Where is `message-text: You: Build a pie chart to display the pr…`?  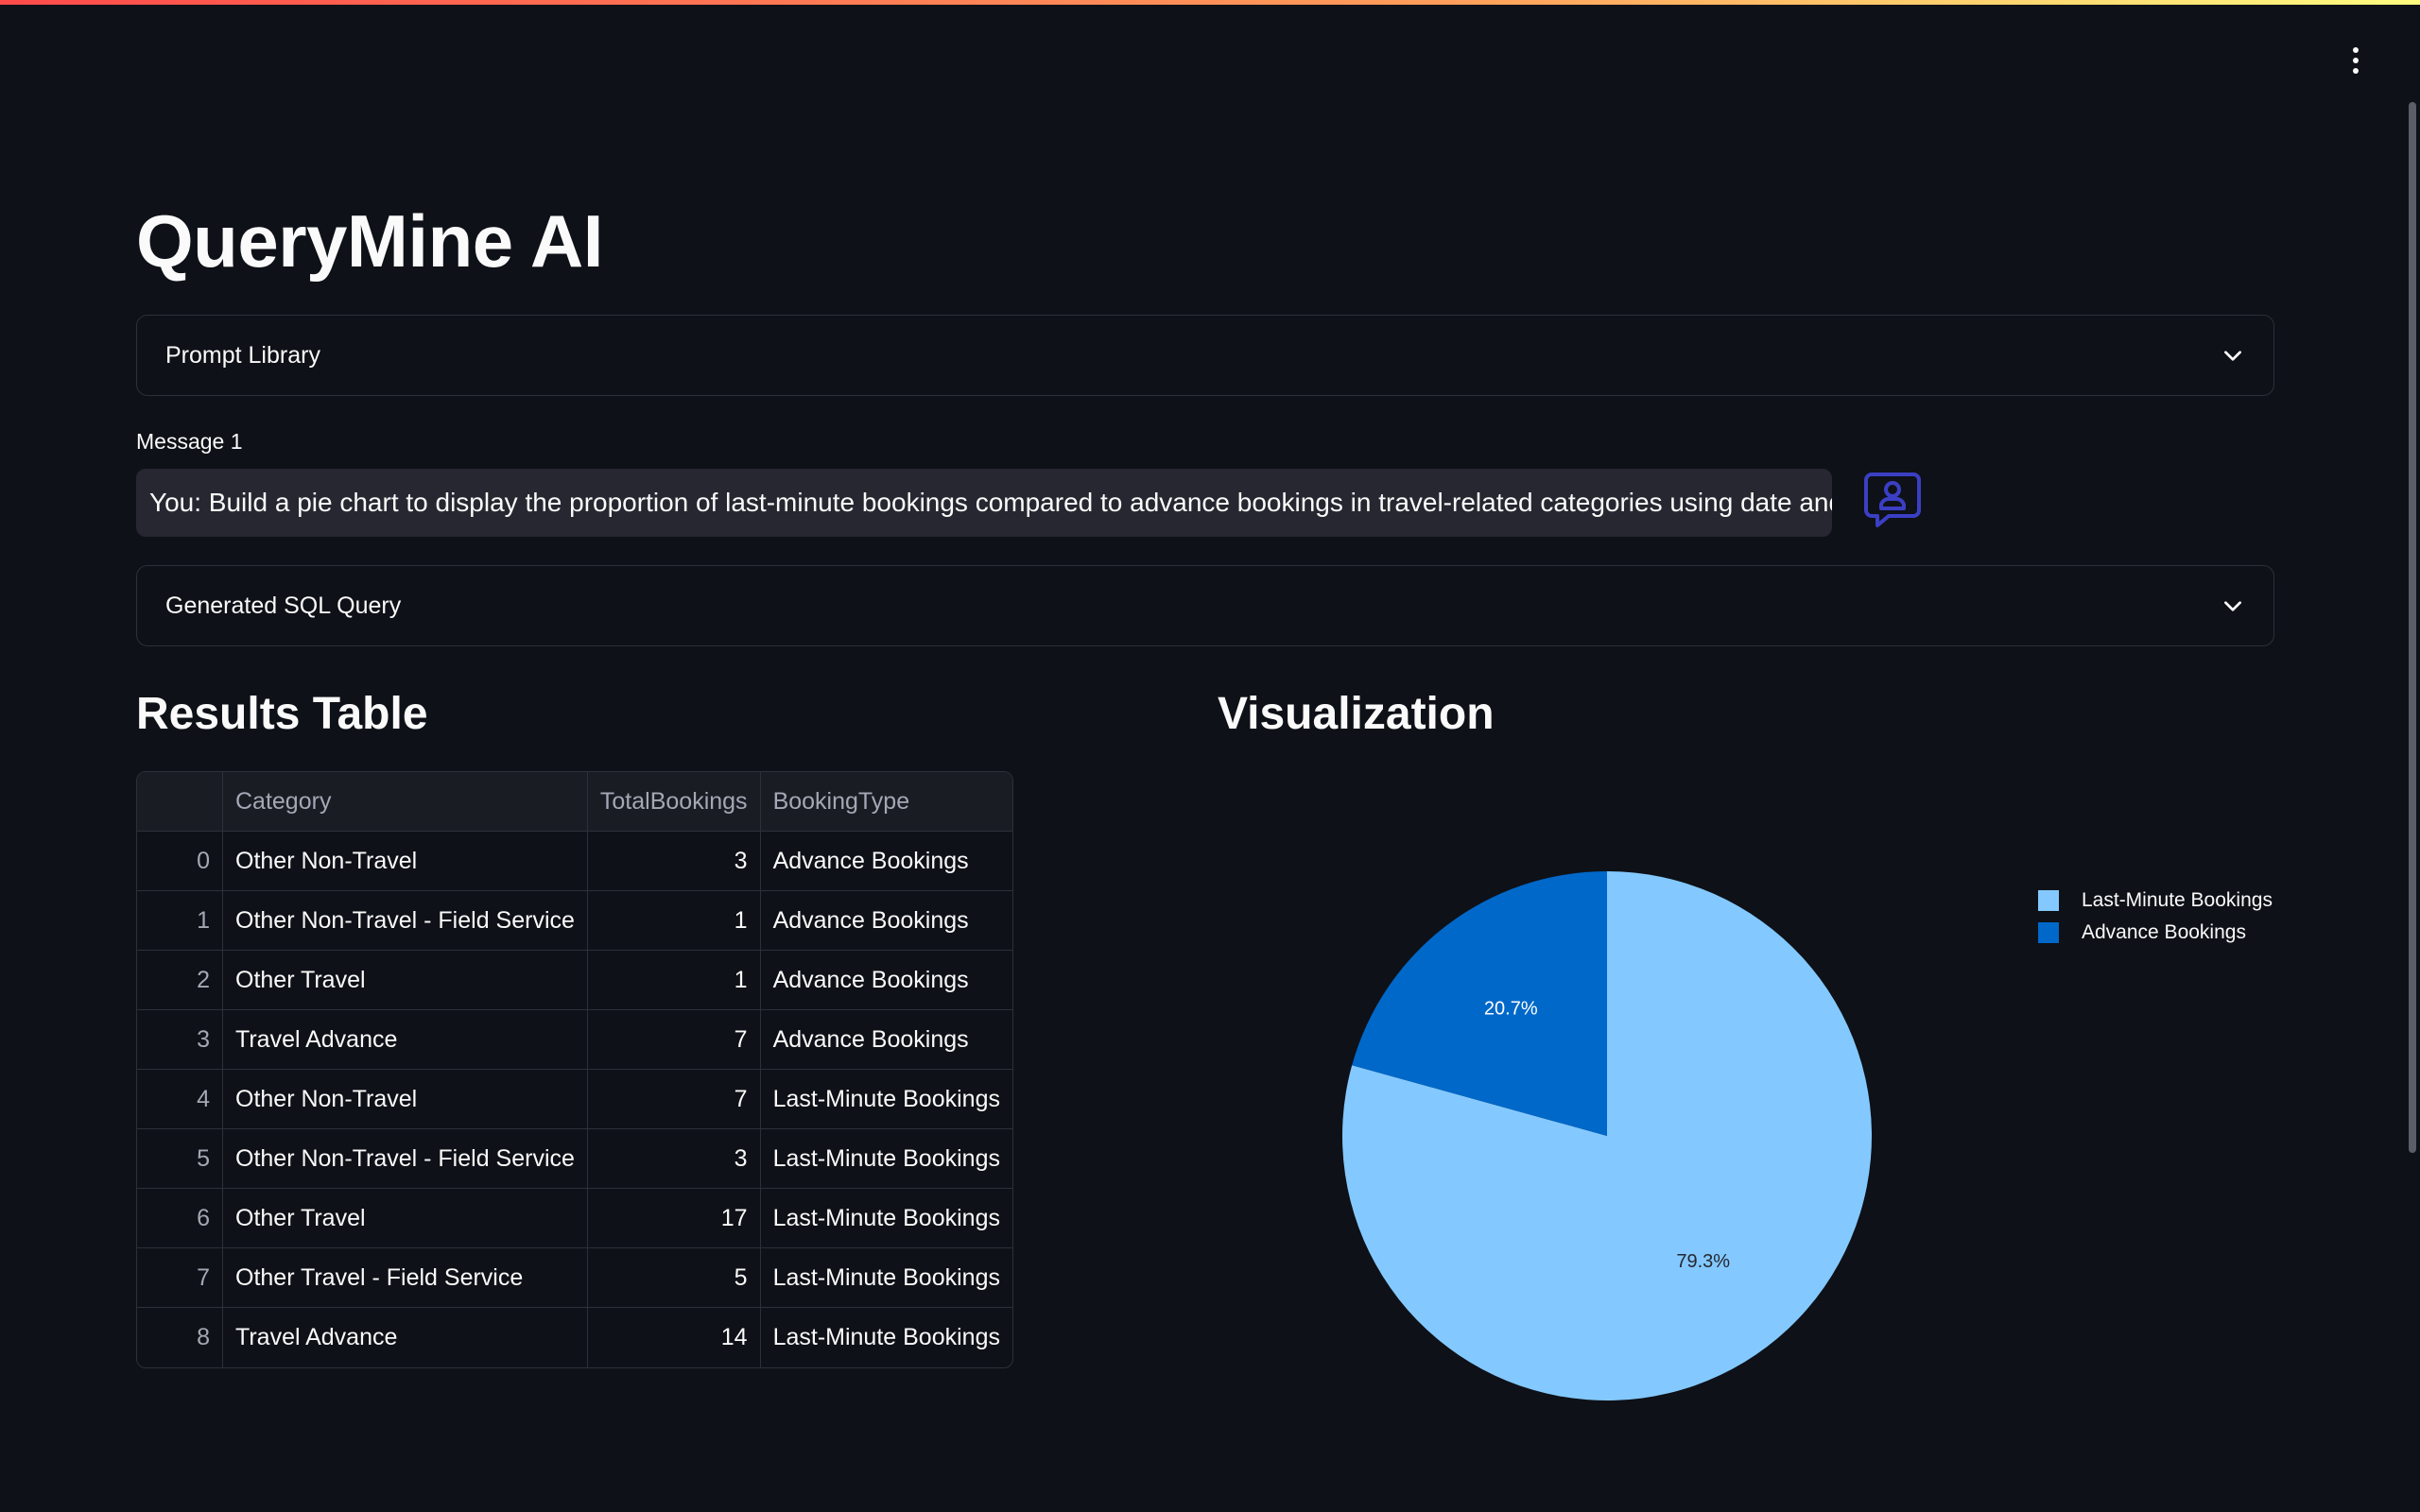
message-text: You: Build a pie chart to display the pr… is located at coordinates (991, 502).